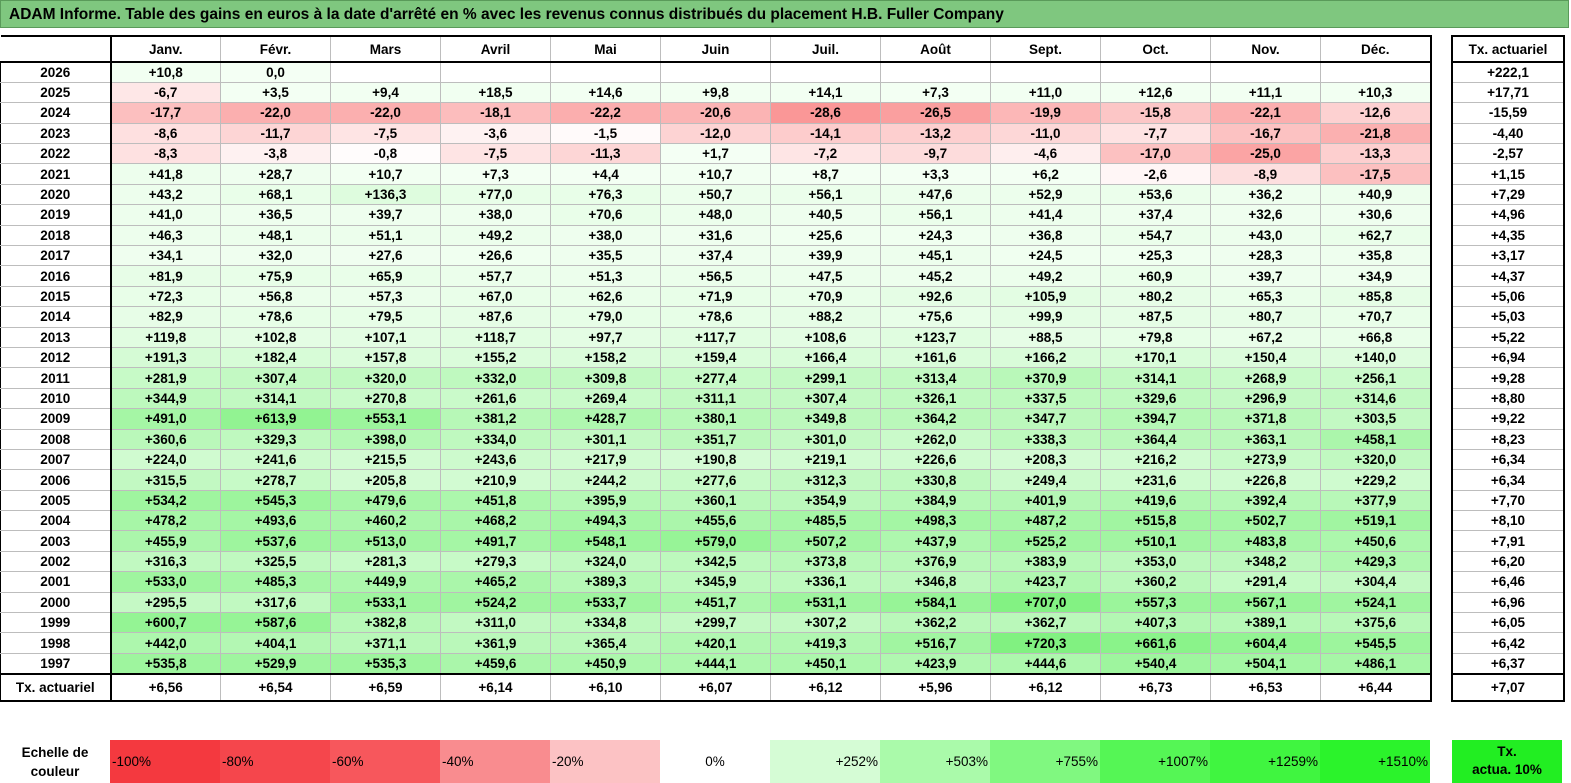  Describe the element at coordinates (825, 541) in the screenshot. I see `table-cell: +507,2` at that location.